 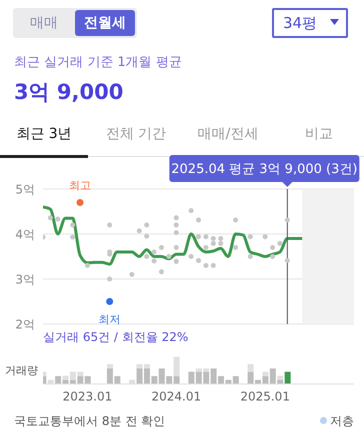 What do you see at coordinates (342, 421) in the screenshot?
I see `text: 저층` at bounding box center [342, 421].